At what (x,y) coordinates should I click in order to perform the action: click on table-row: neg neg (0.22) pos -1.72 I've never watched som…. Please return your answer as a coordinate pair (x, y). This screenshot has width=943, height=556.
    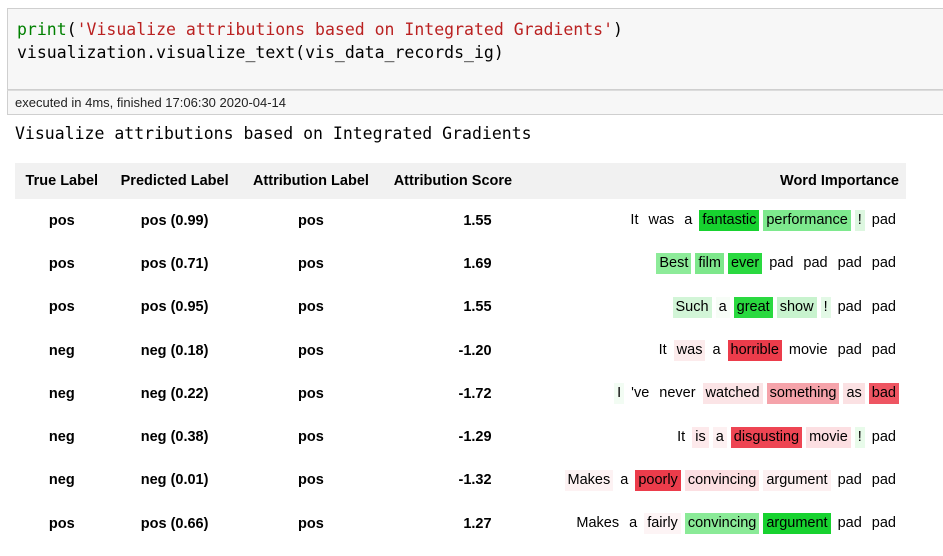
    Looking at the image, I should click on (460, 393).